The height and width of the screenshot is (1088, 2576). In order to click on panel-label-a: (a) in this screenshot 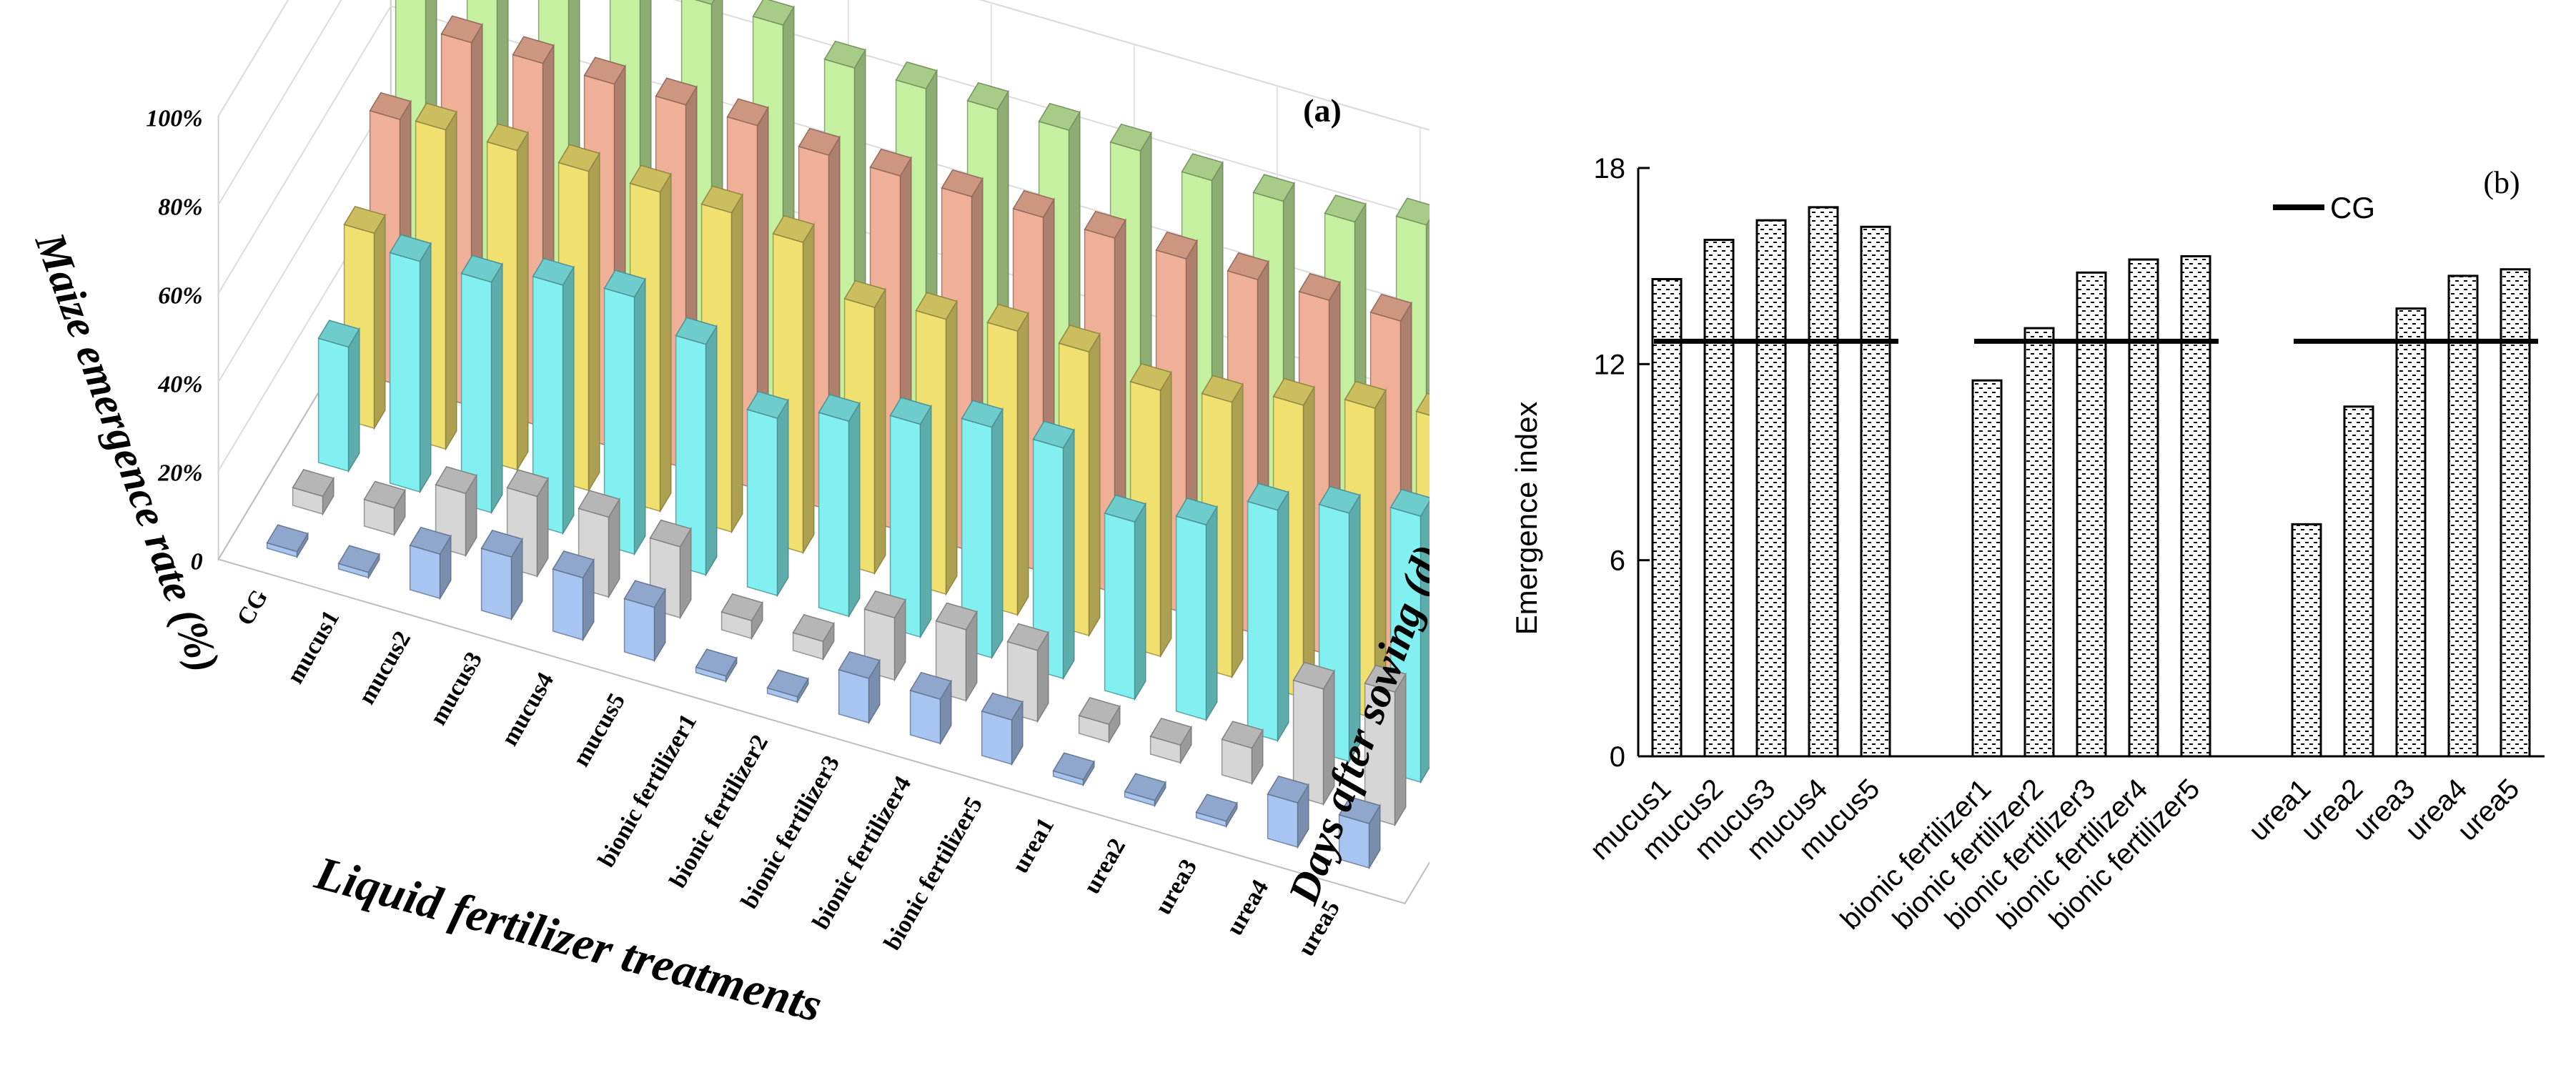, I will do `click(1322, 110)`.